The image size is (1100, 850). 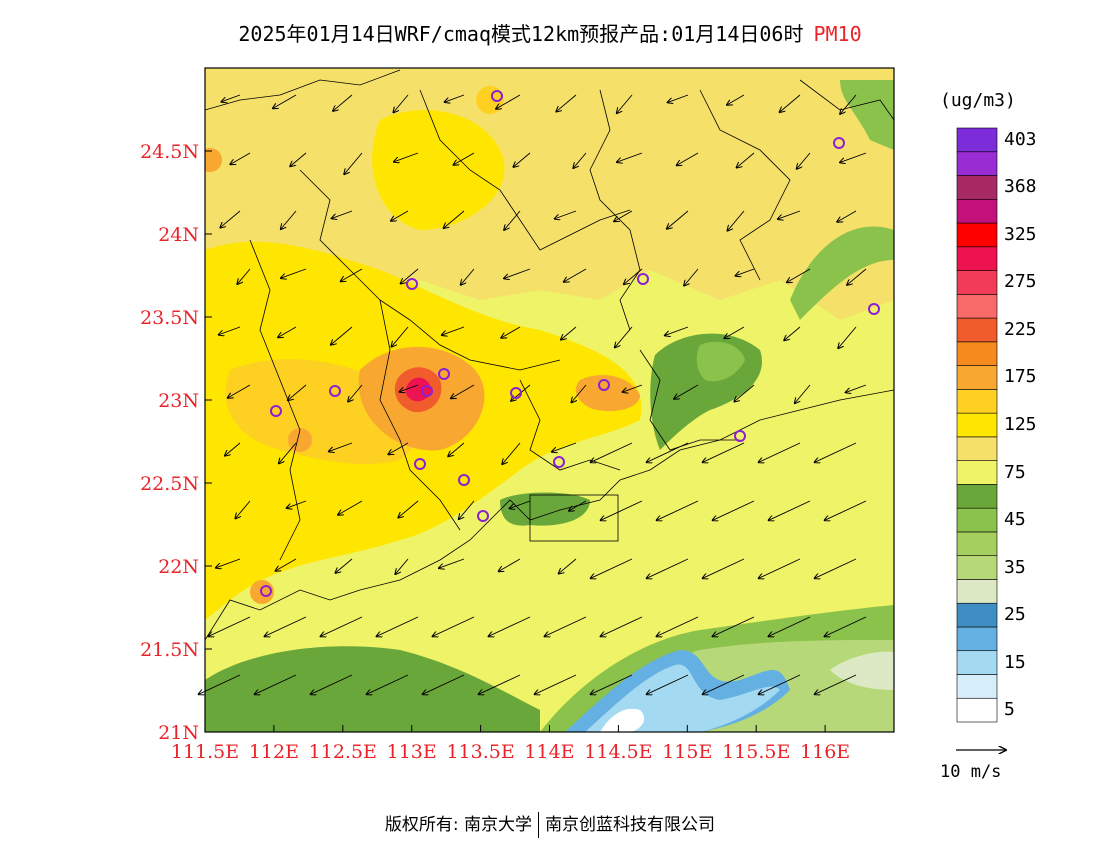 What do you see at coordinates (1020, 234) in the screenshot?
I see `colorbar-label: 325` at bounding box center [1020, 234].